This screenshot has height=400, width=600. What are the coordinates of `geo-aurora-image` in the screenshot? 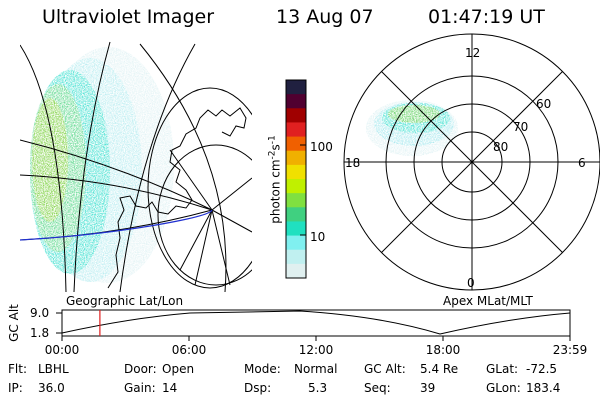 It's located at (102, 165).